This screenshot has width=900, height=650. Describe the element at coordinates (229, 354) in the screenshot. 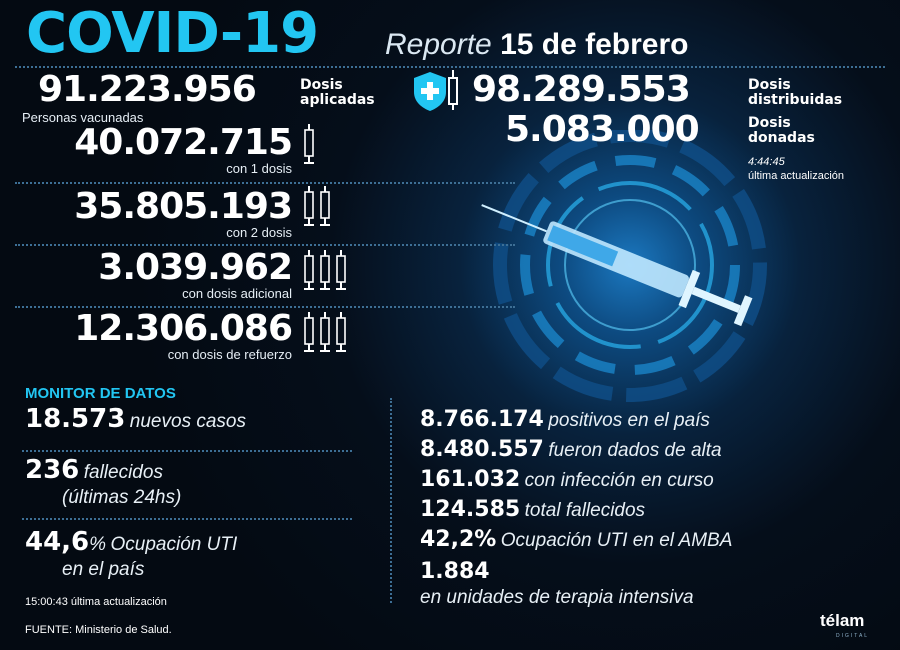

I see `vaccinated-booster-label: con dosis de refuerzo` at that location.